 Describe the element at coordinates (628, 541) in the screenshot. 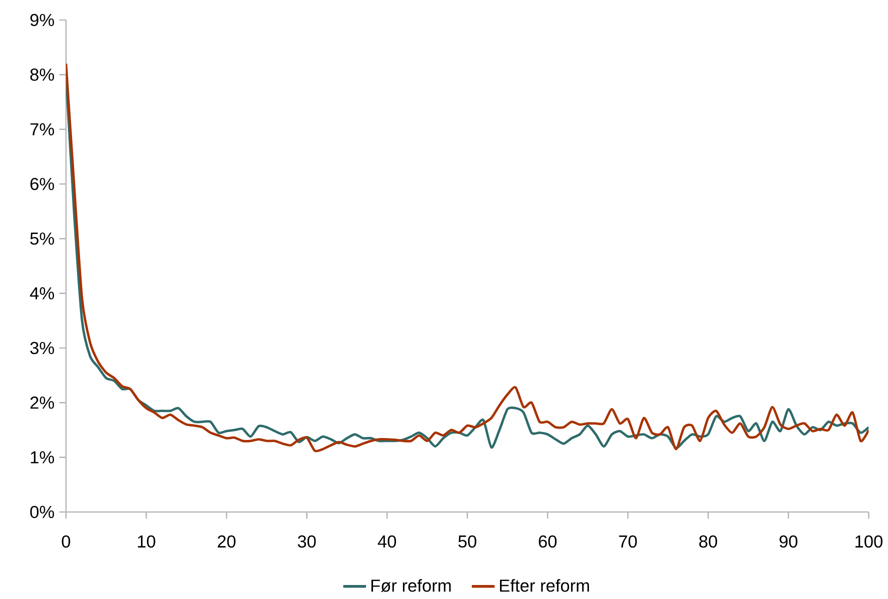

I see `x-tick-label: 70` at that location.